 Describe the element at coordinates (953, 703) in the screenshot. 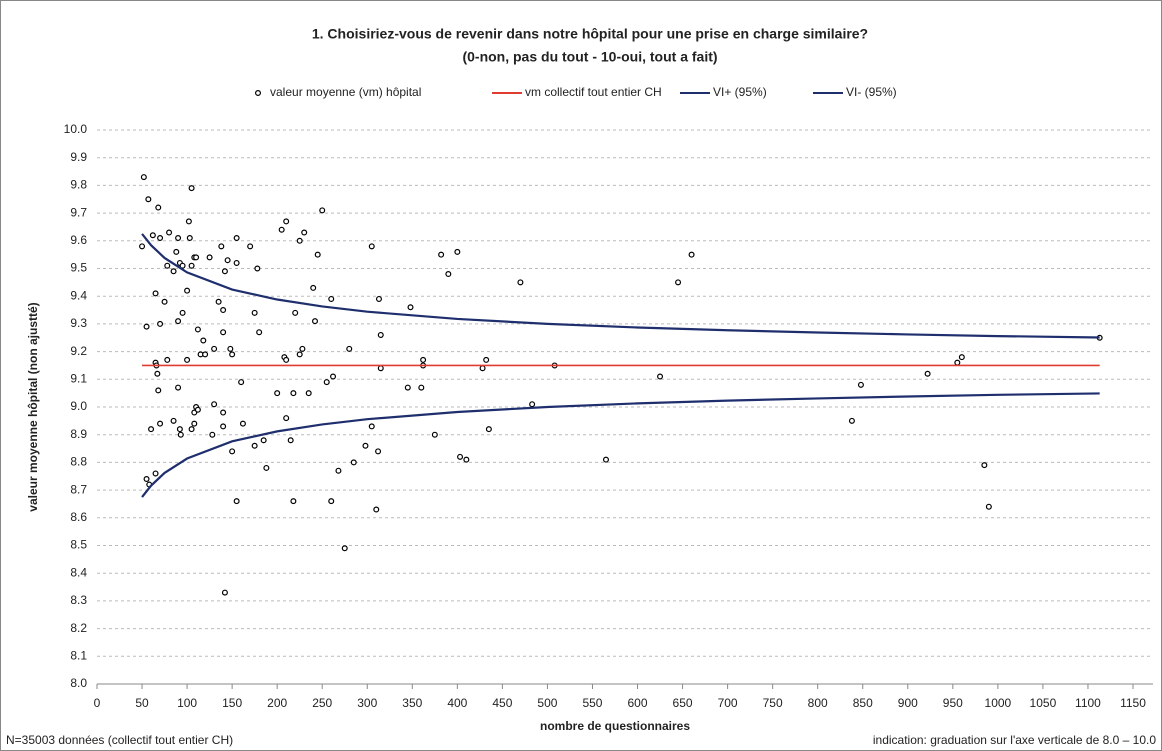

I see `x-tick-label: 950` at that location.